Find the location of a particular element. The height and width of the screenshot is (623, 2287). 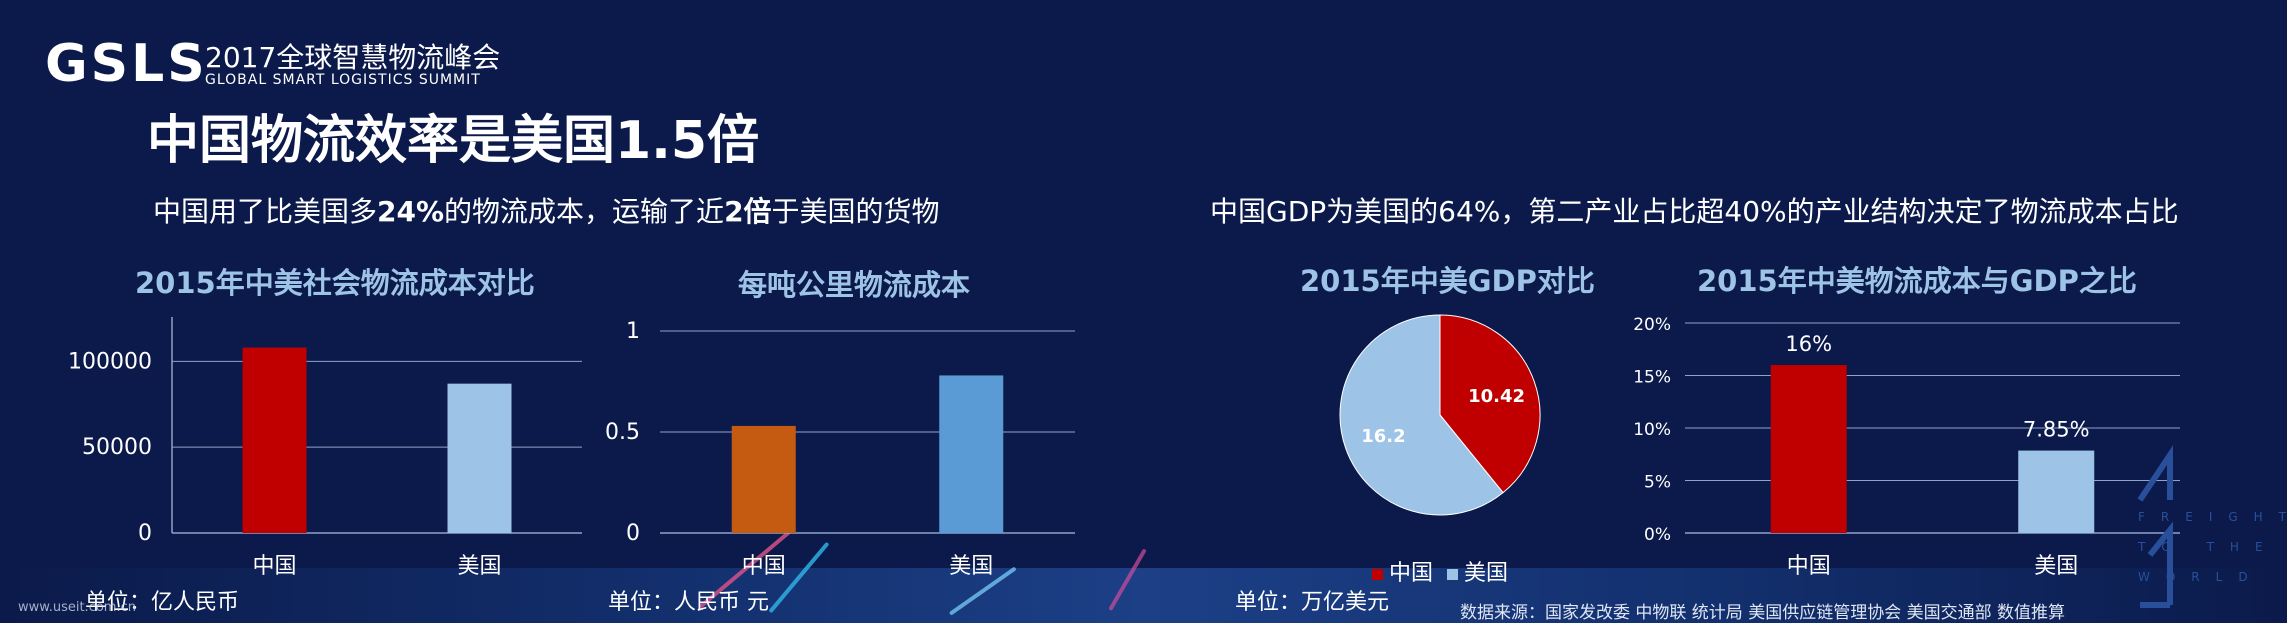

chart3-pie: 10.42 16.2 is located at coordinates (1440, 415).